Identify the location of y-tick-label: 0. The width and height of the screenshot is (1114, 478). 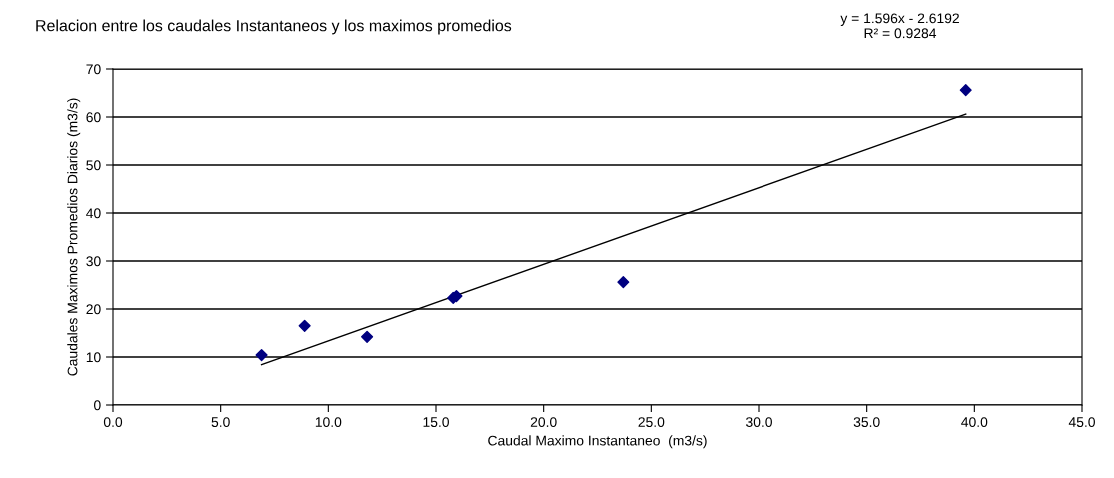
(97, 405).